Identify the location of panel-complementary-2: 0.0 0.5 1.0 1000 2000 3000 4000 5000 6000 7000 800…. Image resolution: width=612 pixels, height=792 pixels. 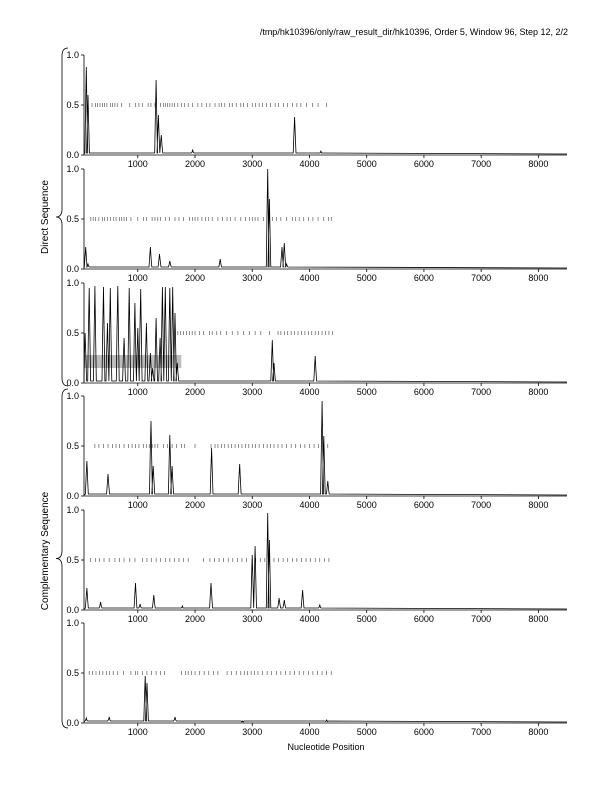
(317, 564).